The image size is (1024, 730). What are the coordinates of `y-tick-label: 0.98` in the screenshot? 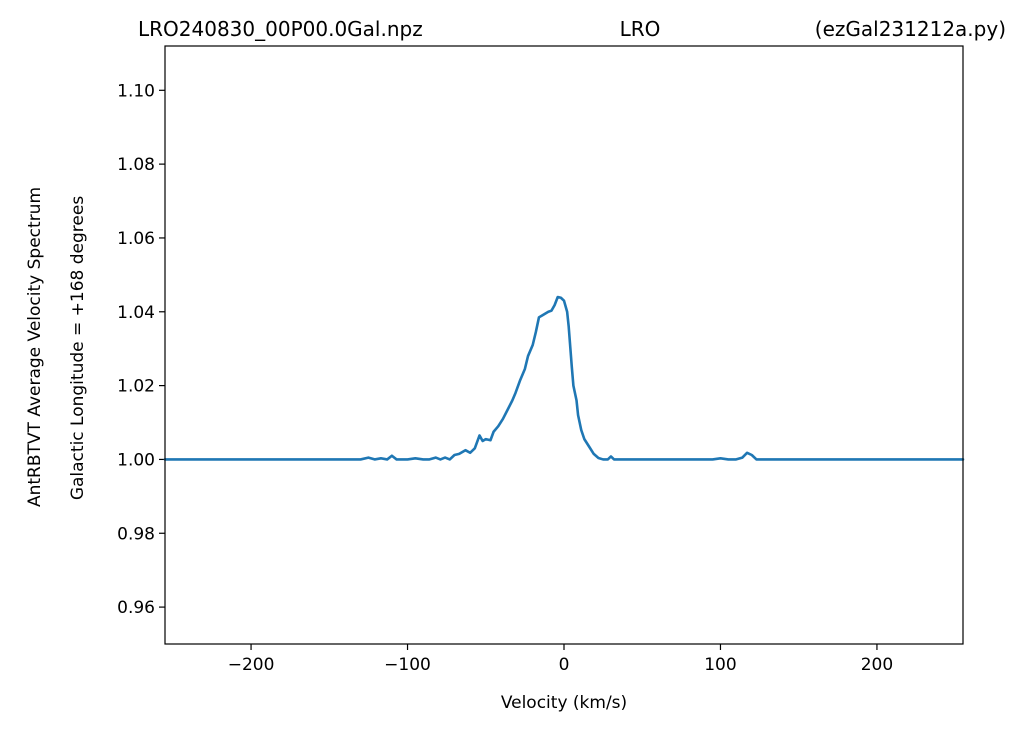 It's located at (136, 534).